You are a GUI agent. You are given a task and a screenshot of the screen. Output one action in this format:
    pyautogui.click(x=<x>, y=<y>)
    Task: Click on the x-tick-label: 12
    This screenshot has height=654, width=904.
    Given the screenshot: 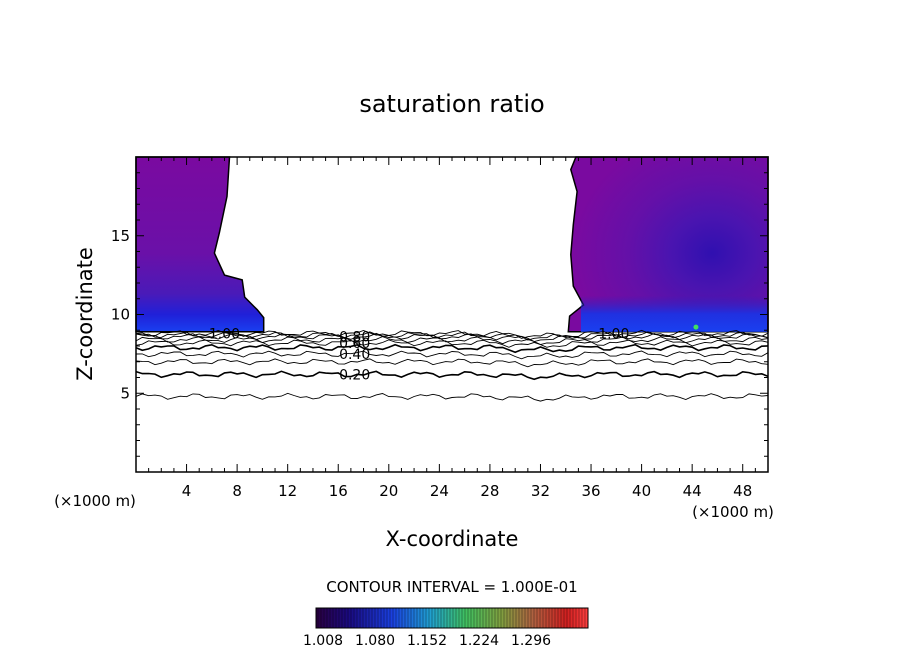 What is the action you would take?
    pyautogui.click(x=287, y=491)
    